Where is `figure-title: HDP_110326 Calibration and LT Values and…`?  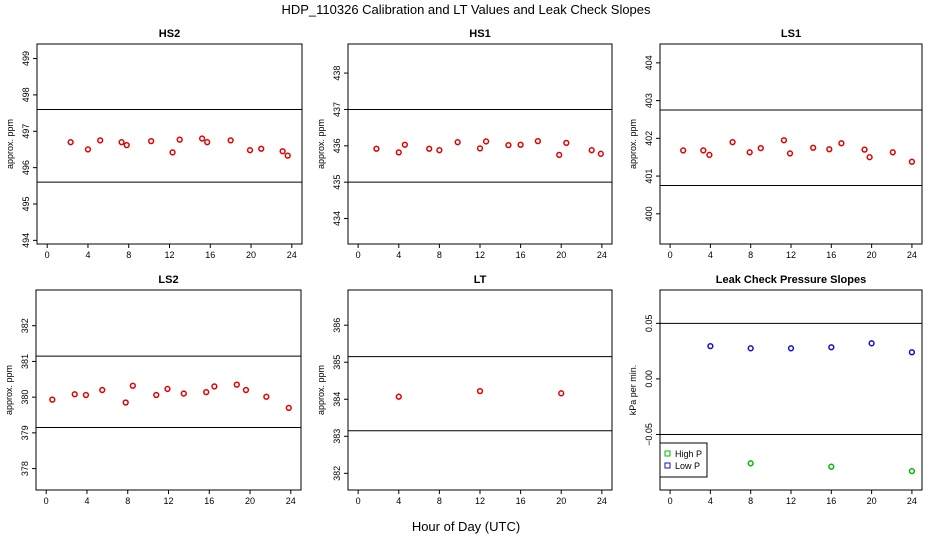
figure-title: HDP_110326 Calibration and LT Values and… is located at coordinates (466, 9).